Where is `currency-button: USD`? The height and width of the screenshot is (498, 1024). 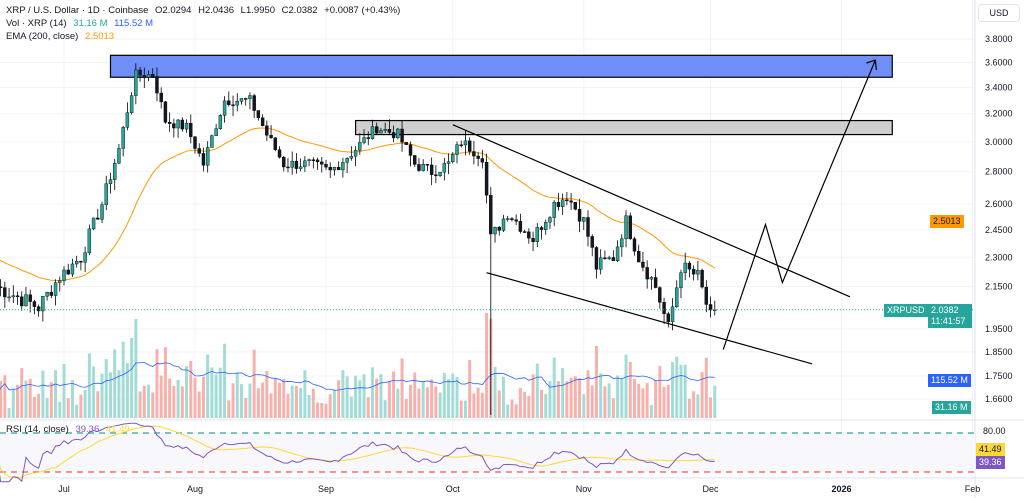 currency-button: USD is located at coordinates (999, 13).